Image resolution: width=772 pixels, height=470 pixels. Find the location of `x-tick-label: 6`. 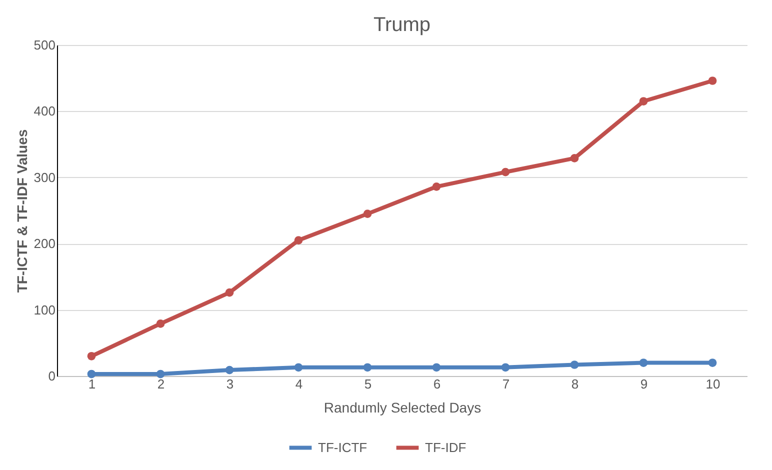

x-tick-label: 6 is located at coordinates (437, 384).